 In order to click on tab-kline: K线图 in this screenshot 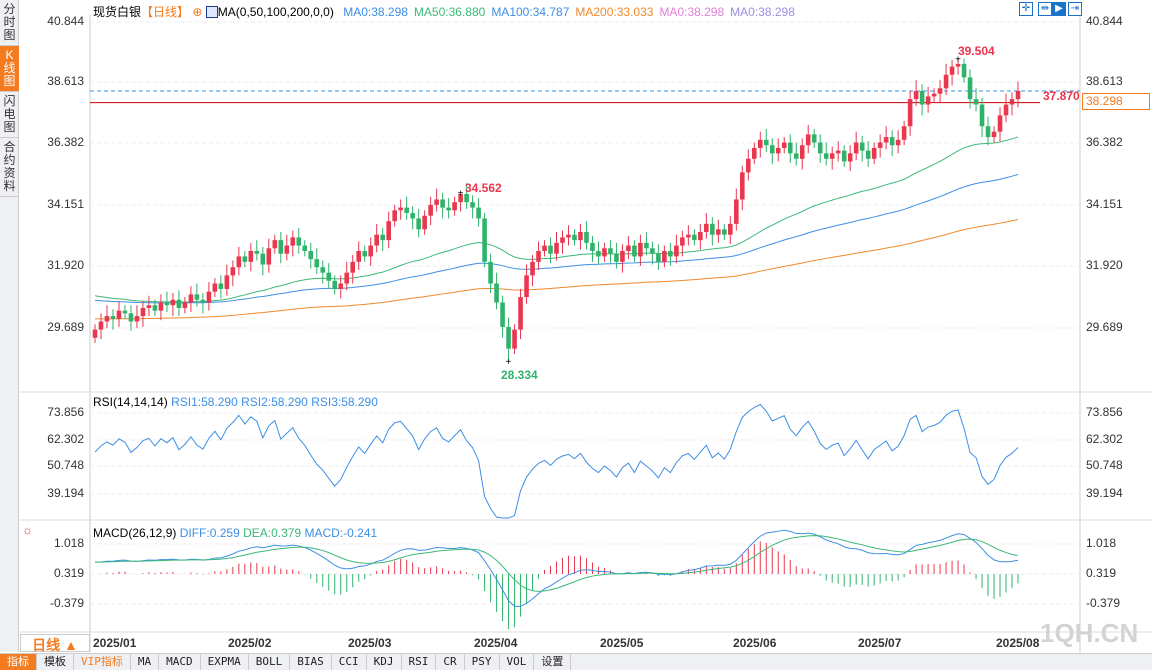, I will do `click(9, 69)`.